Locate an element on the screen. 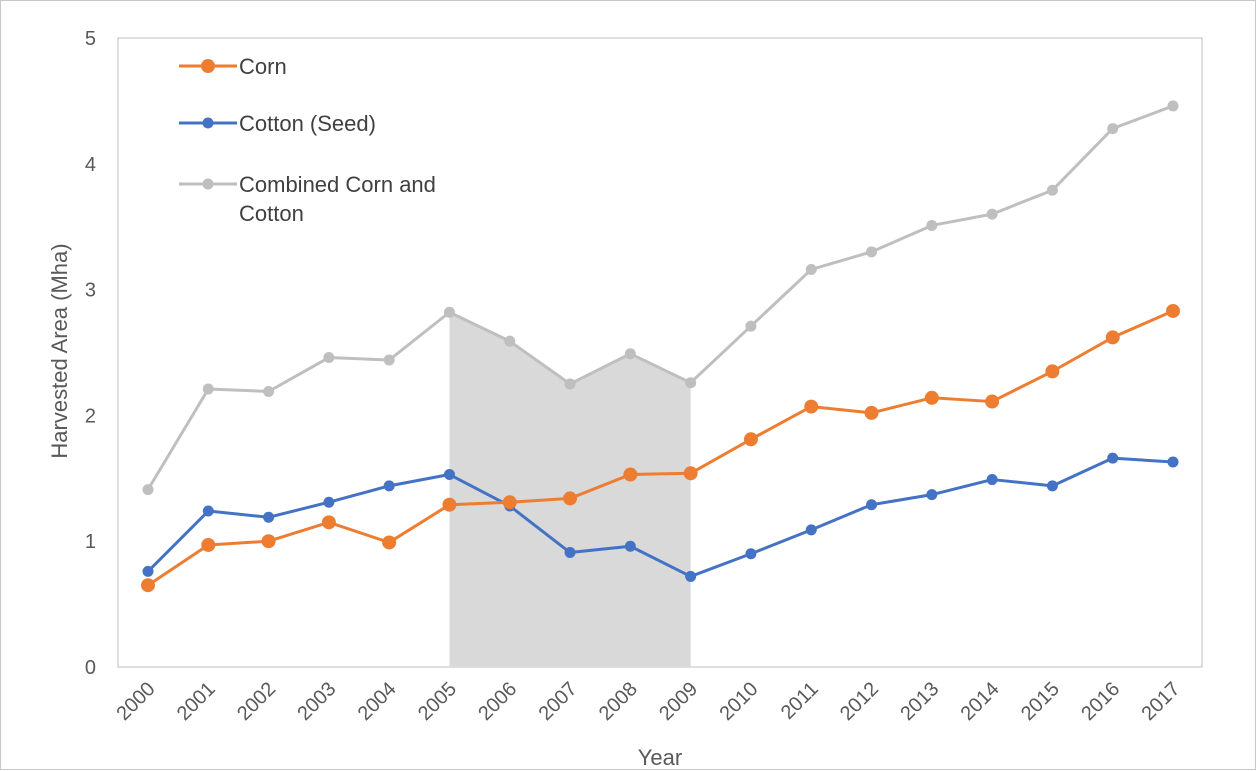  series-line is located at coordinates (660, 517).